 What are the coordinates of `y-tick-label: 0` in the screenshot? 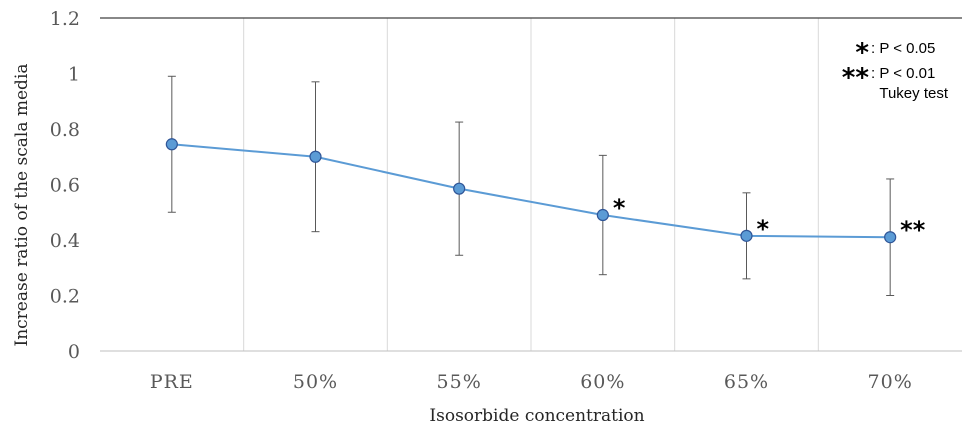 It's located at (74, 352).